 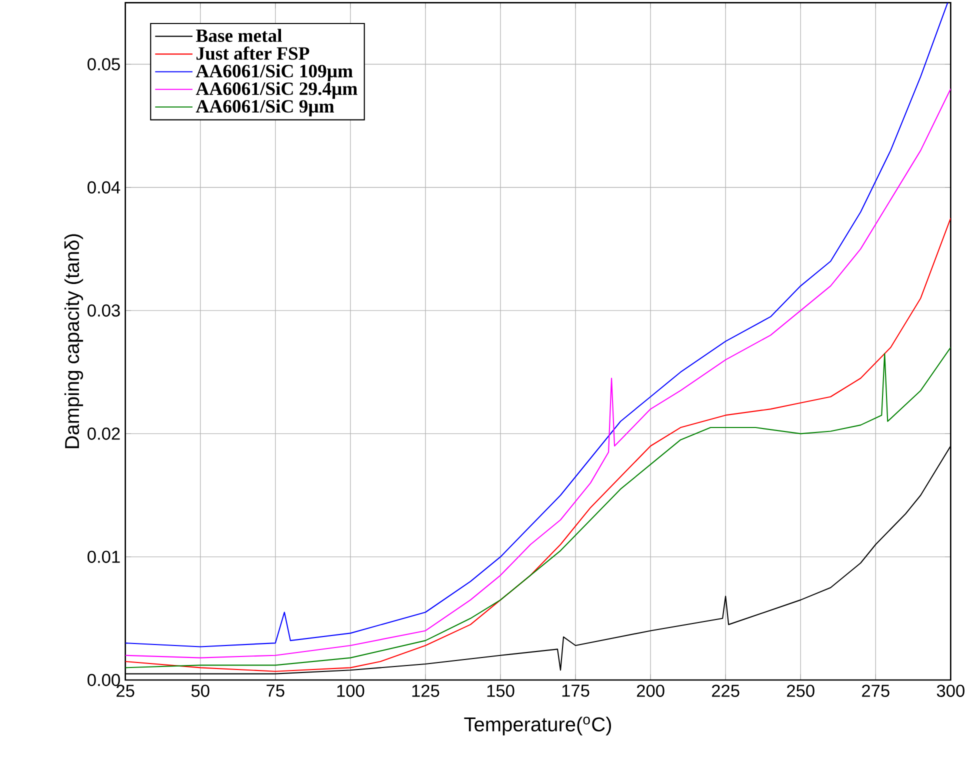 What do you see at coordinates (253, 53) in the screenshot?
I see `legend-label: Just after FSP` at bounding box center [253, 53].